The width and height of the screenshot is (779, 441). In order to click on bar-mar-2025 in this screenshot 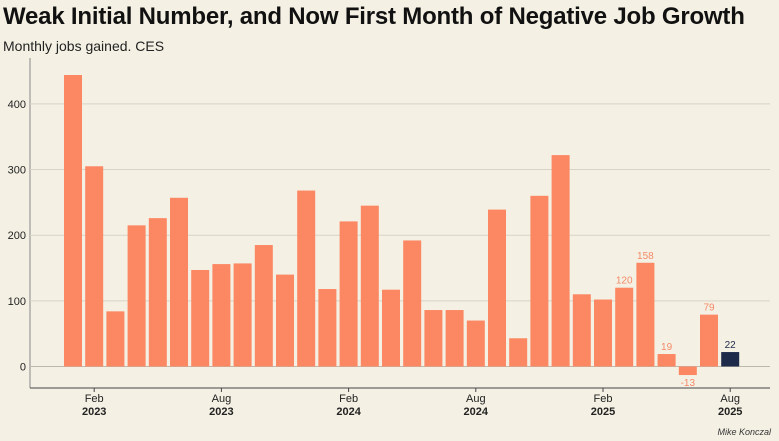, I will do `click(624, 327)`.